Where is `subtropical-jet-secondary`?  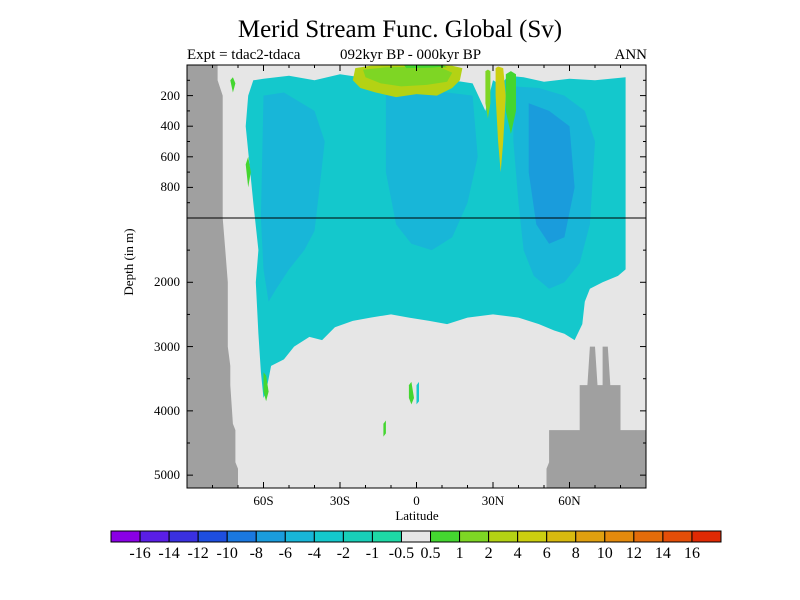 subtropical-jet-secondary is located at coordinates (488, 94).